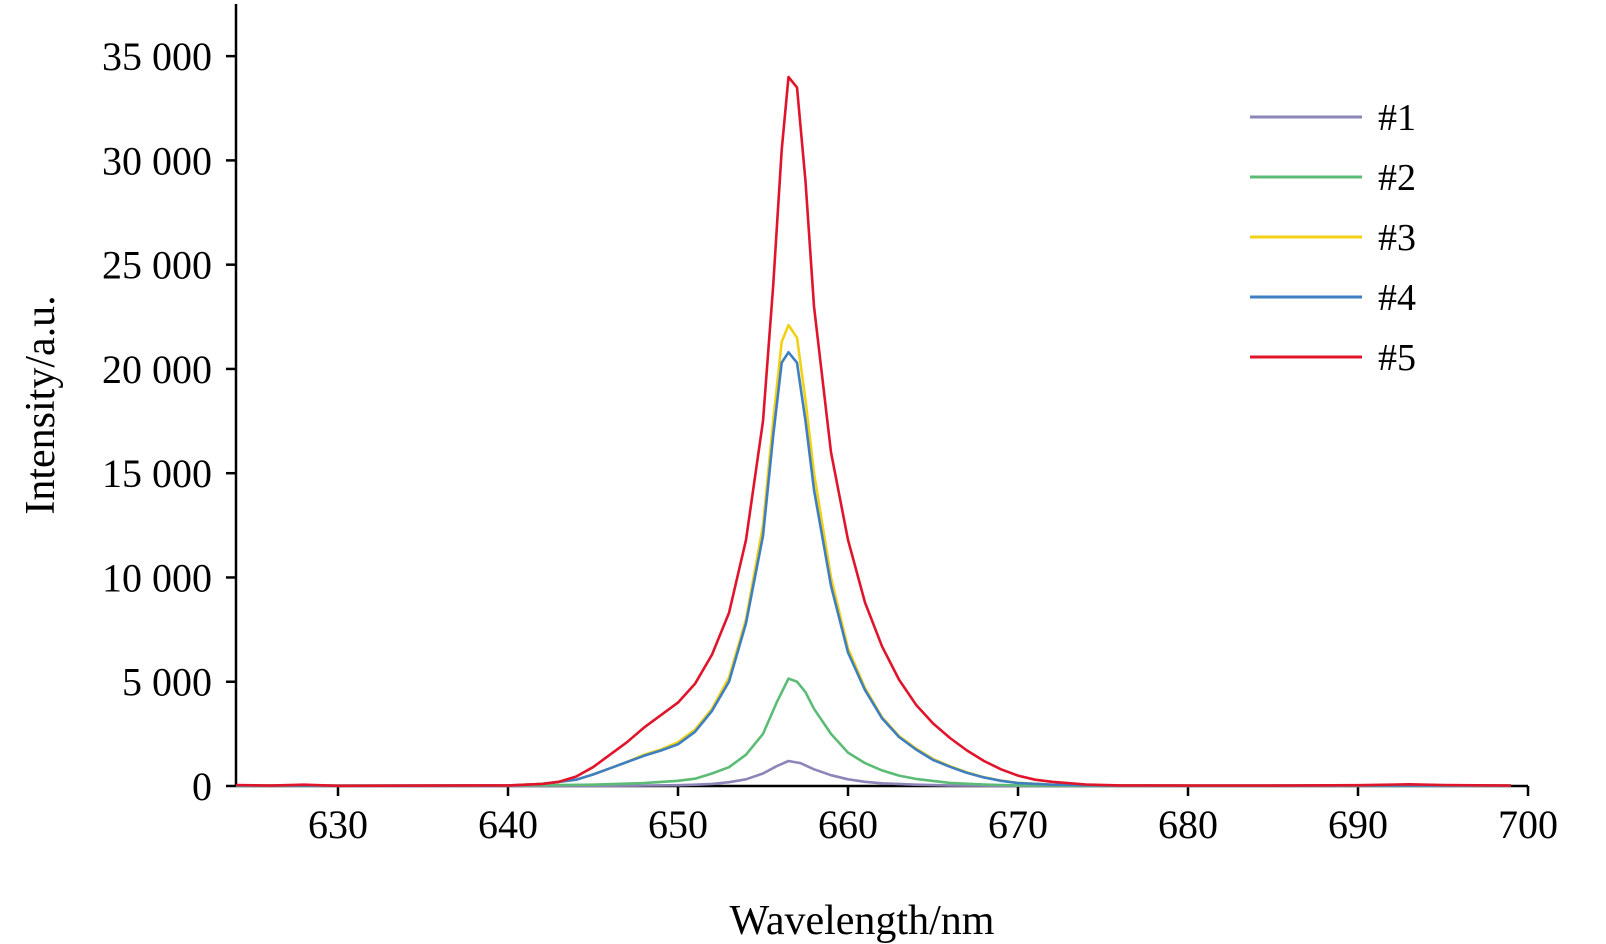  I want to click on x-tick-label: 660, so click(848, 824).